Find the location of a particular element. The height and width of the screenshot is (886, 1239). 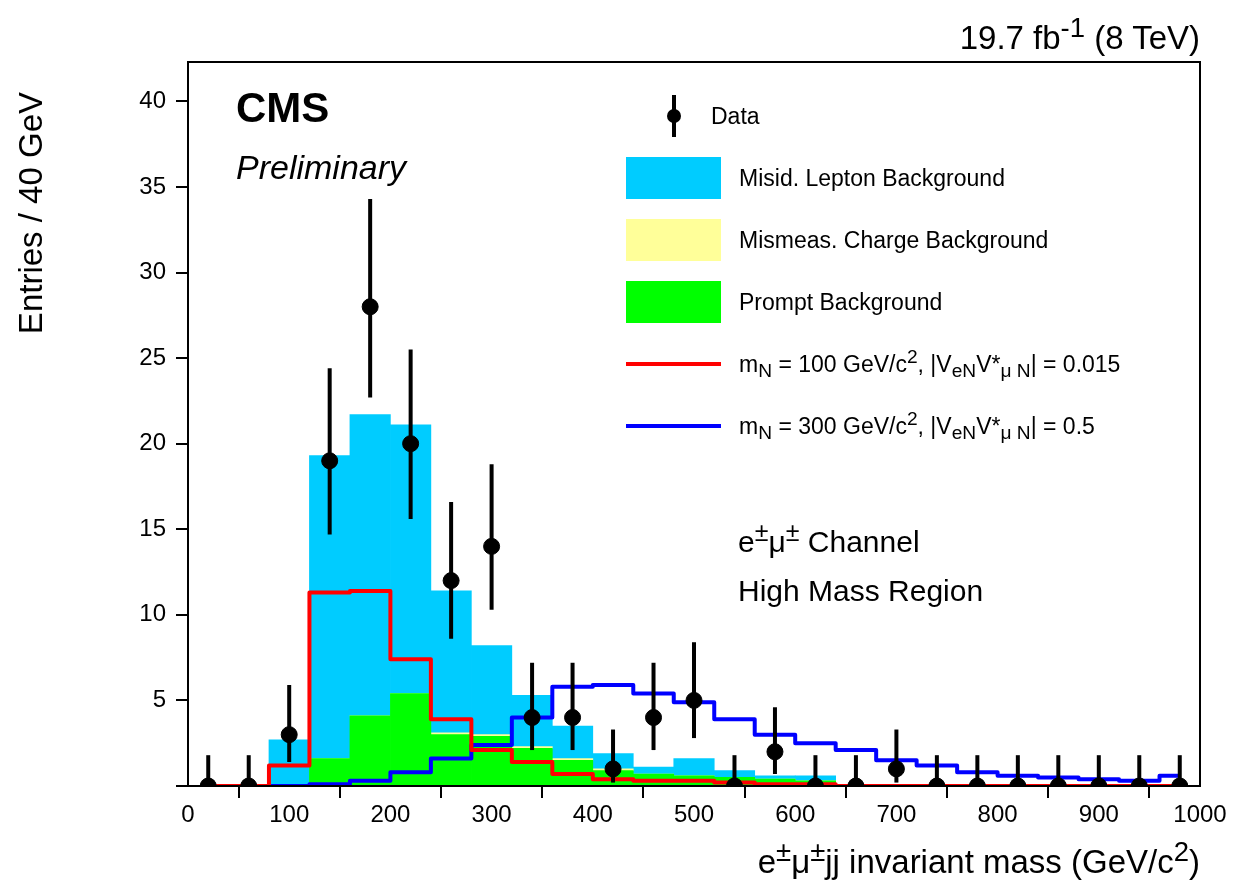

x-tick-label: 0 is located at coordinates (188, 814).